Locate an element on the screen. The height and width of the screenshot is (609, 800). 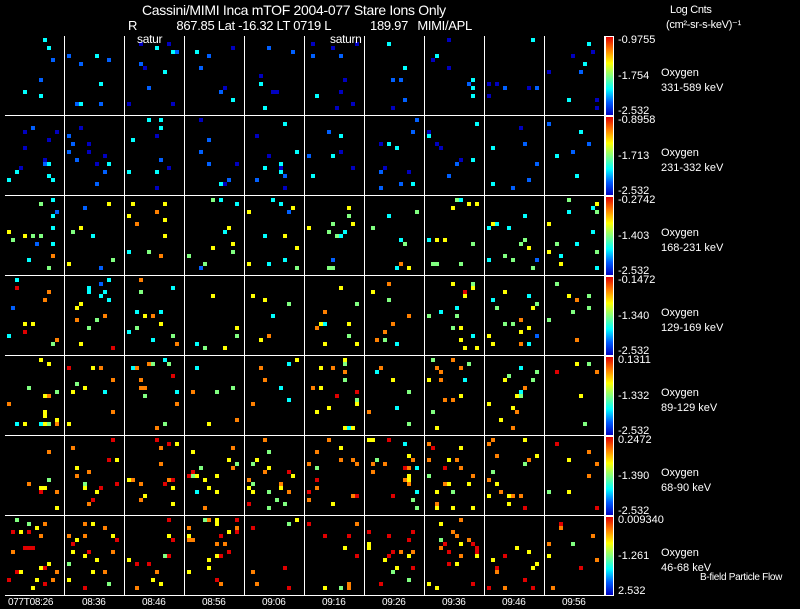
colorbar-mid-label: -1.261 is located at coordinates (634, 556).